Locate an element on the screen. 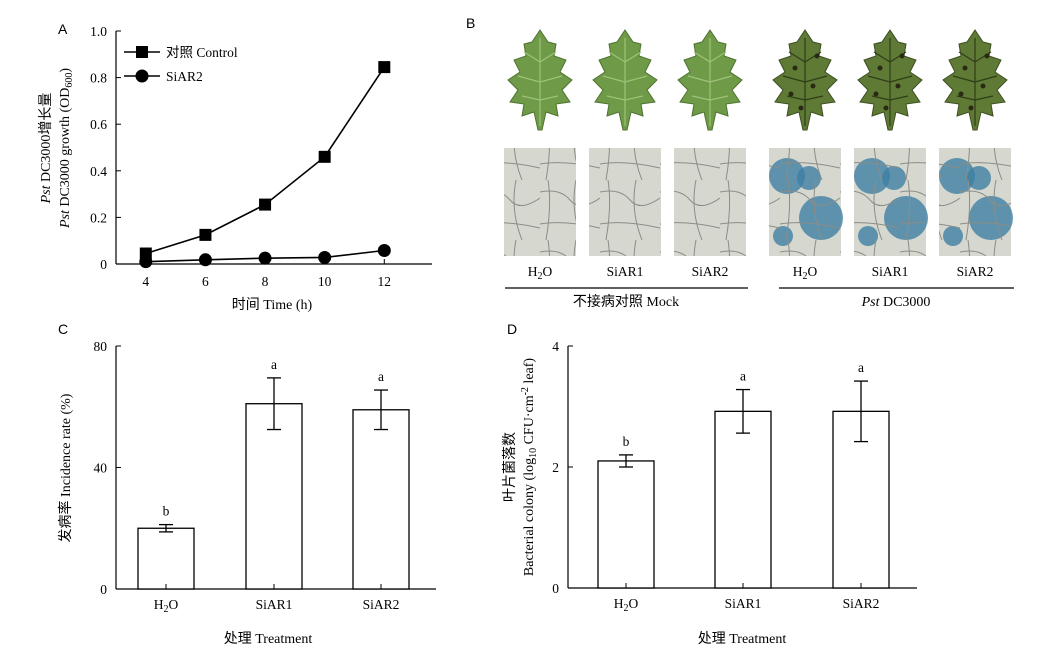  panel-d-xlabel: 处理 Treatment is located at coordinates (742, 639).